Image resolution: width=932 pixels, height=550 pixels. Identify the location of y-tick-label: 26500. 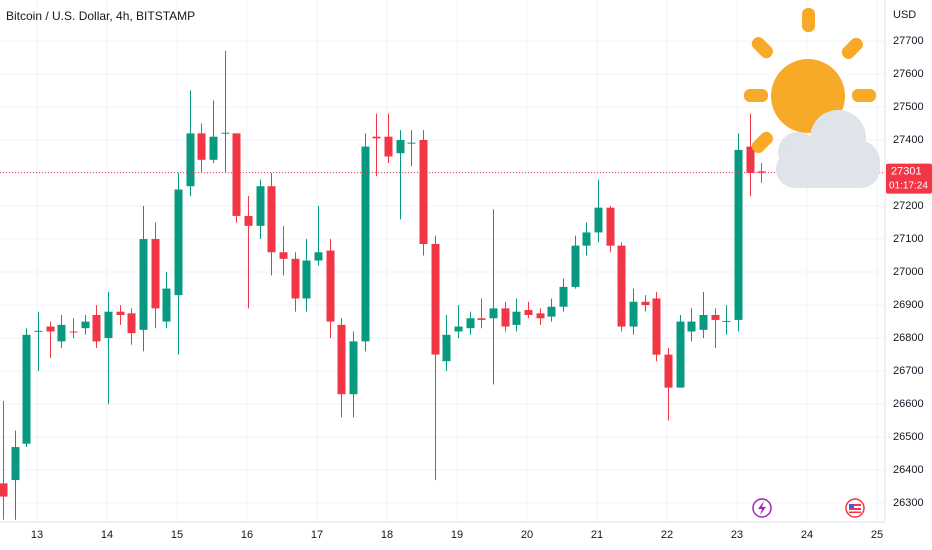
(908, 437).